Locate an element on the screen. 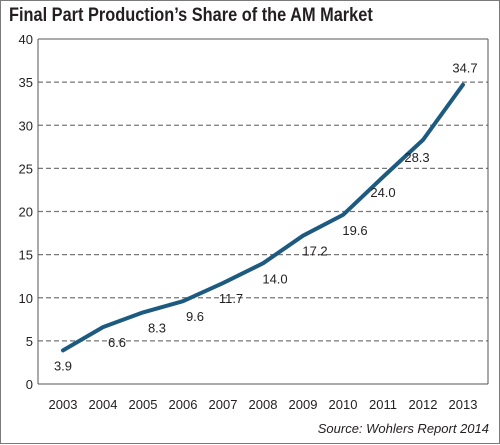 This screenshot has height=445, width=500. x-tick-label-2003: 2003 is located at coordinates (63, 404).